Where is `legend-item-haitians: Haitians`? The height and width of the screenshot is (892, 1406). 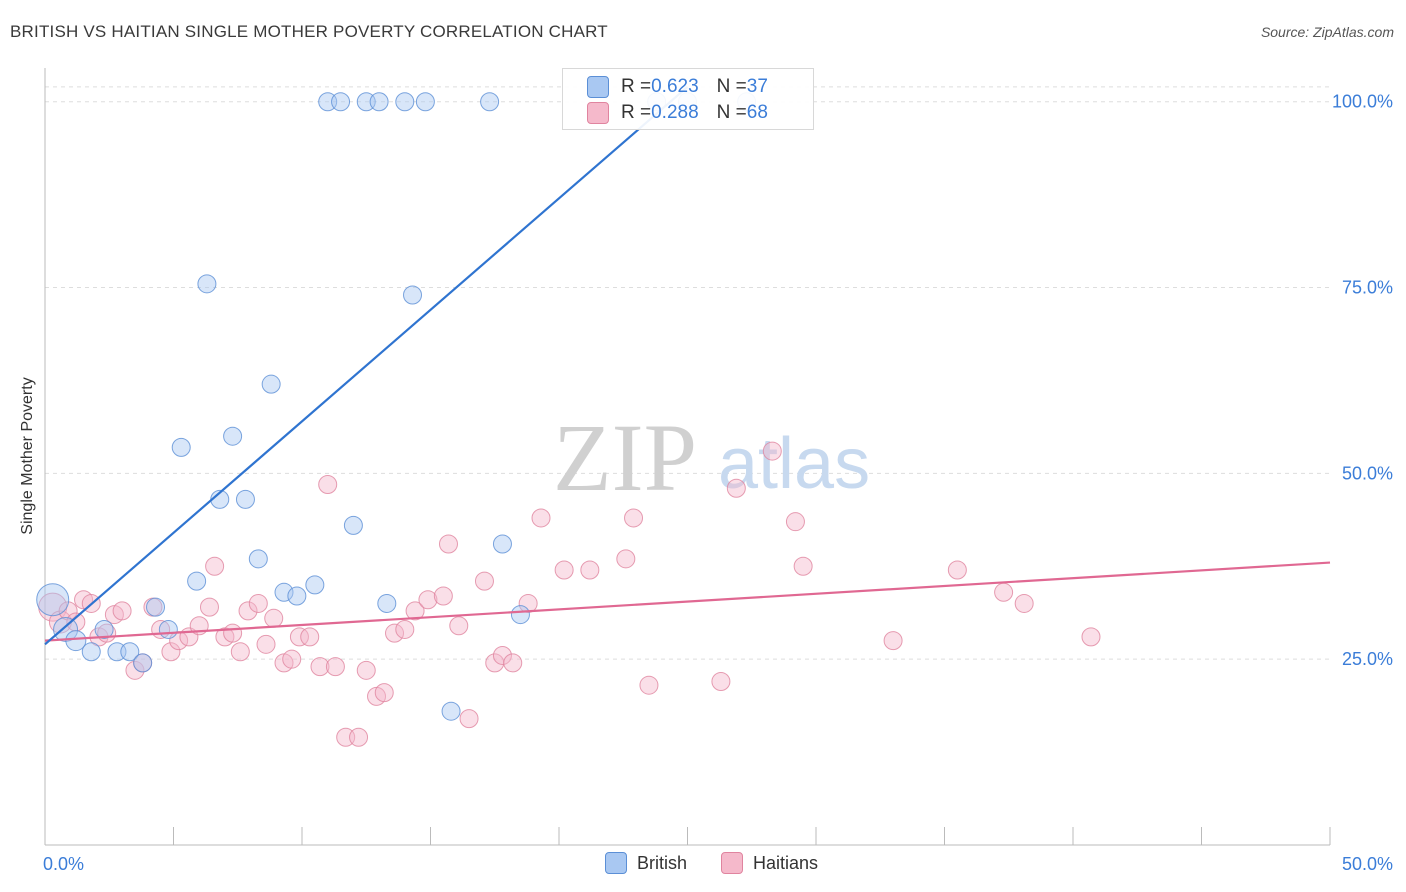 legend-item-haitians: Haitians is located at coordinates (769, 863).